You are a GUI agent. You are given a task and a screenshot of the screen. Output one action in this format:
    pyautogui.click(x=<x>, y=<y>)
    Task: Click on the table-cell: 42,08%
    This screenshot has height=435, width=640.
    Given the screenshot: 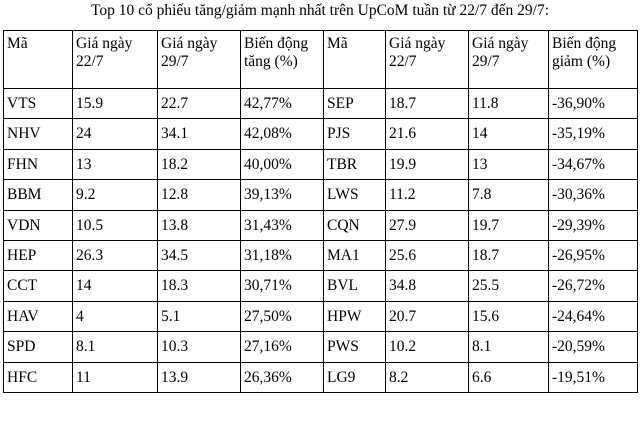 What is the action you would take?
    pyautogui.click(x=282, y=134)
    